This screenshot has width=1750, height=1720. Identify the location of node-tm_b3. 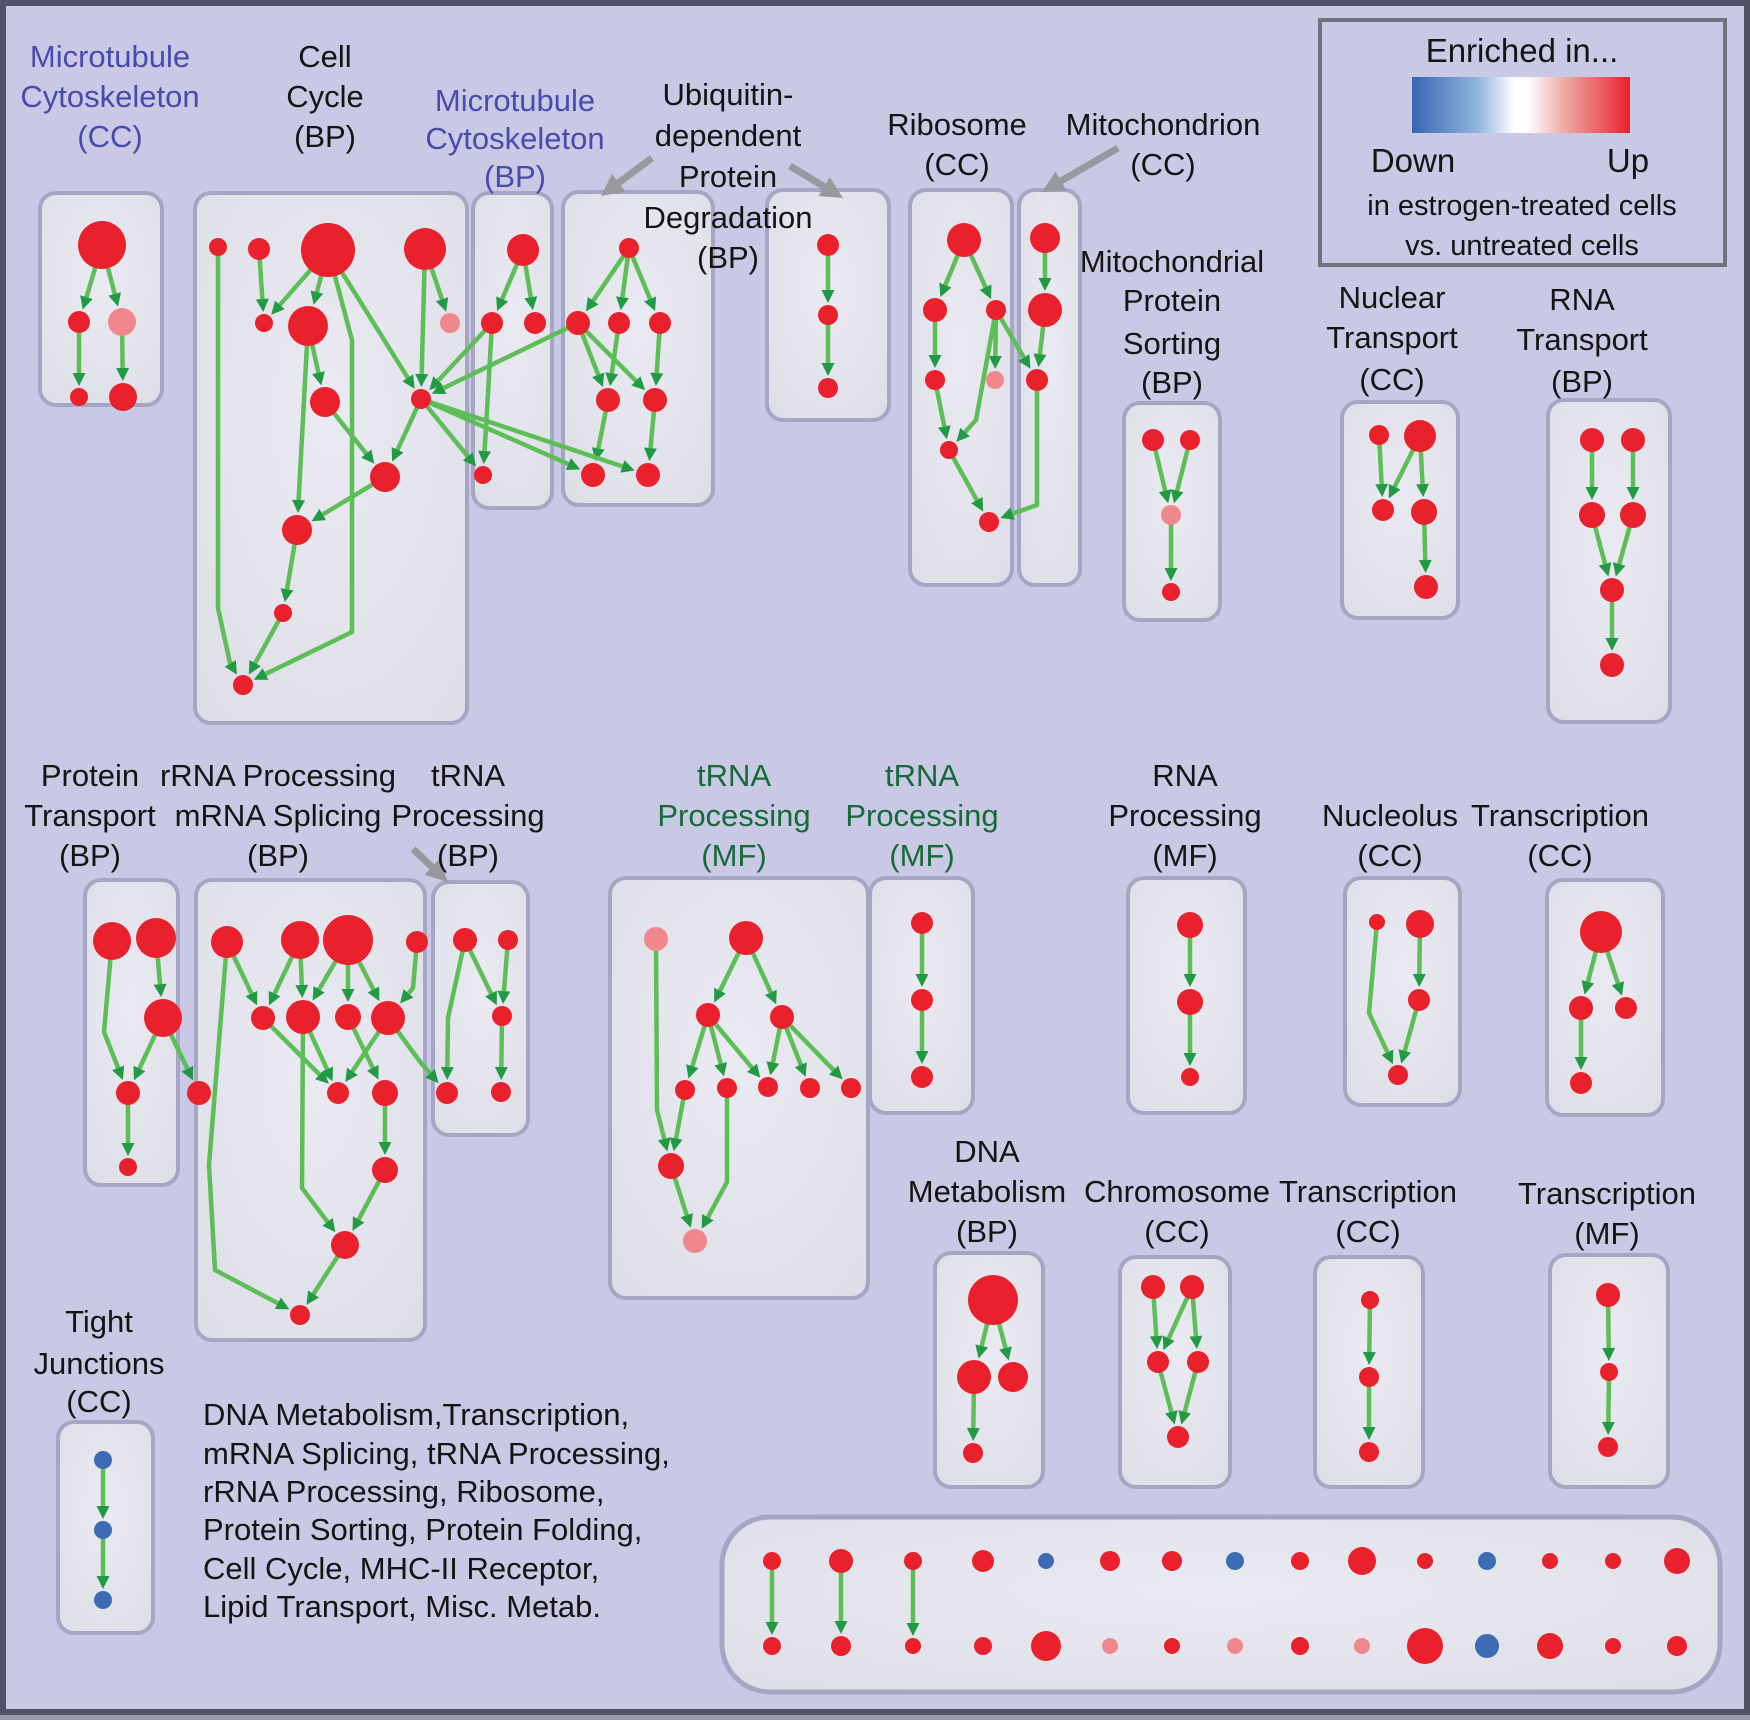
(768, 1087).